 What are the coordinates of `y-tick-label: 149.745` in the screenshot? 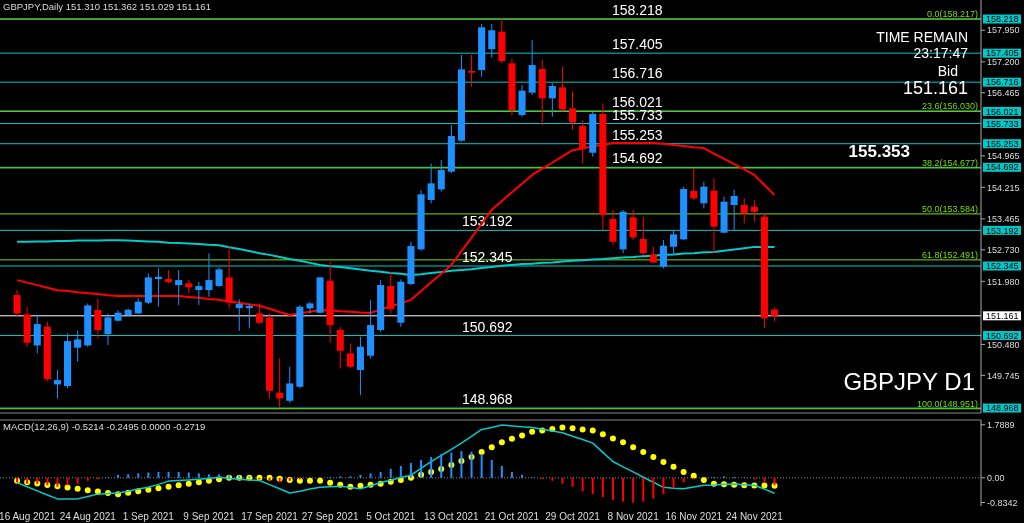 It's located at (1003, 375).